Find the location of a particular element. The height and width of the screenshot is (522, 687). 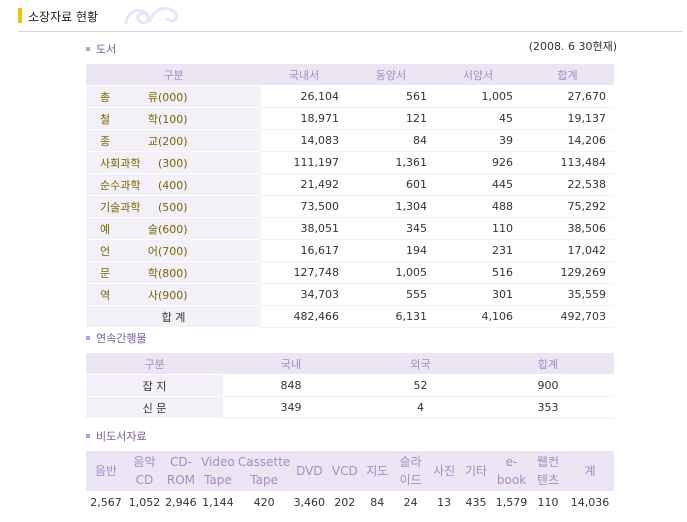

table-cell: 3,460 is located at coordinates (309, 502).